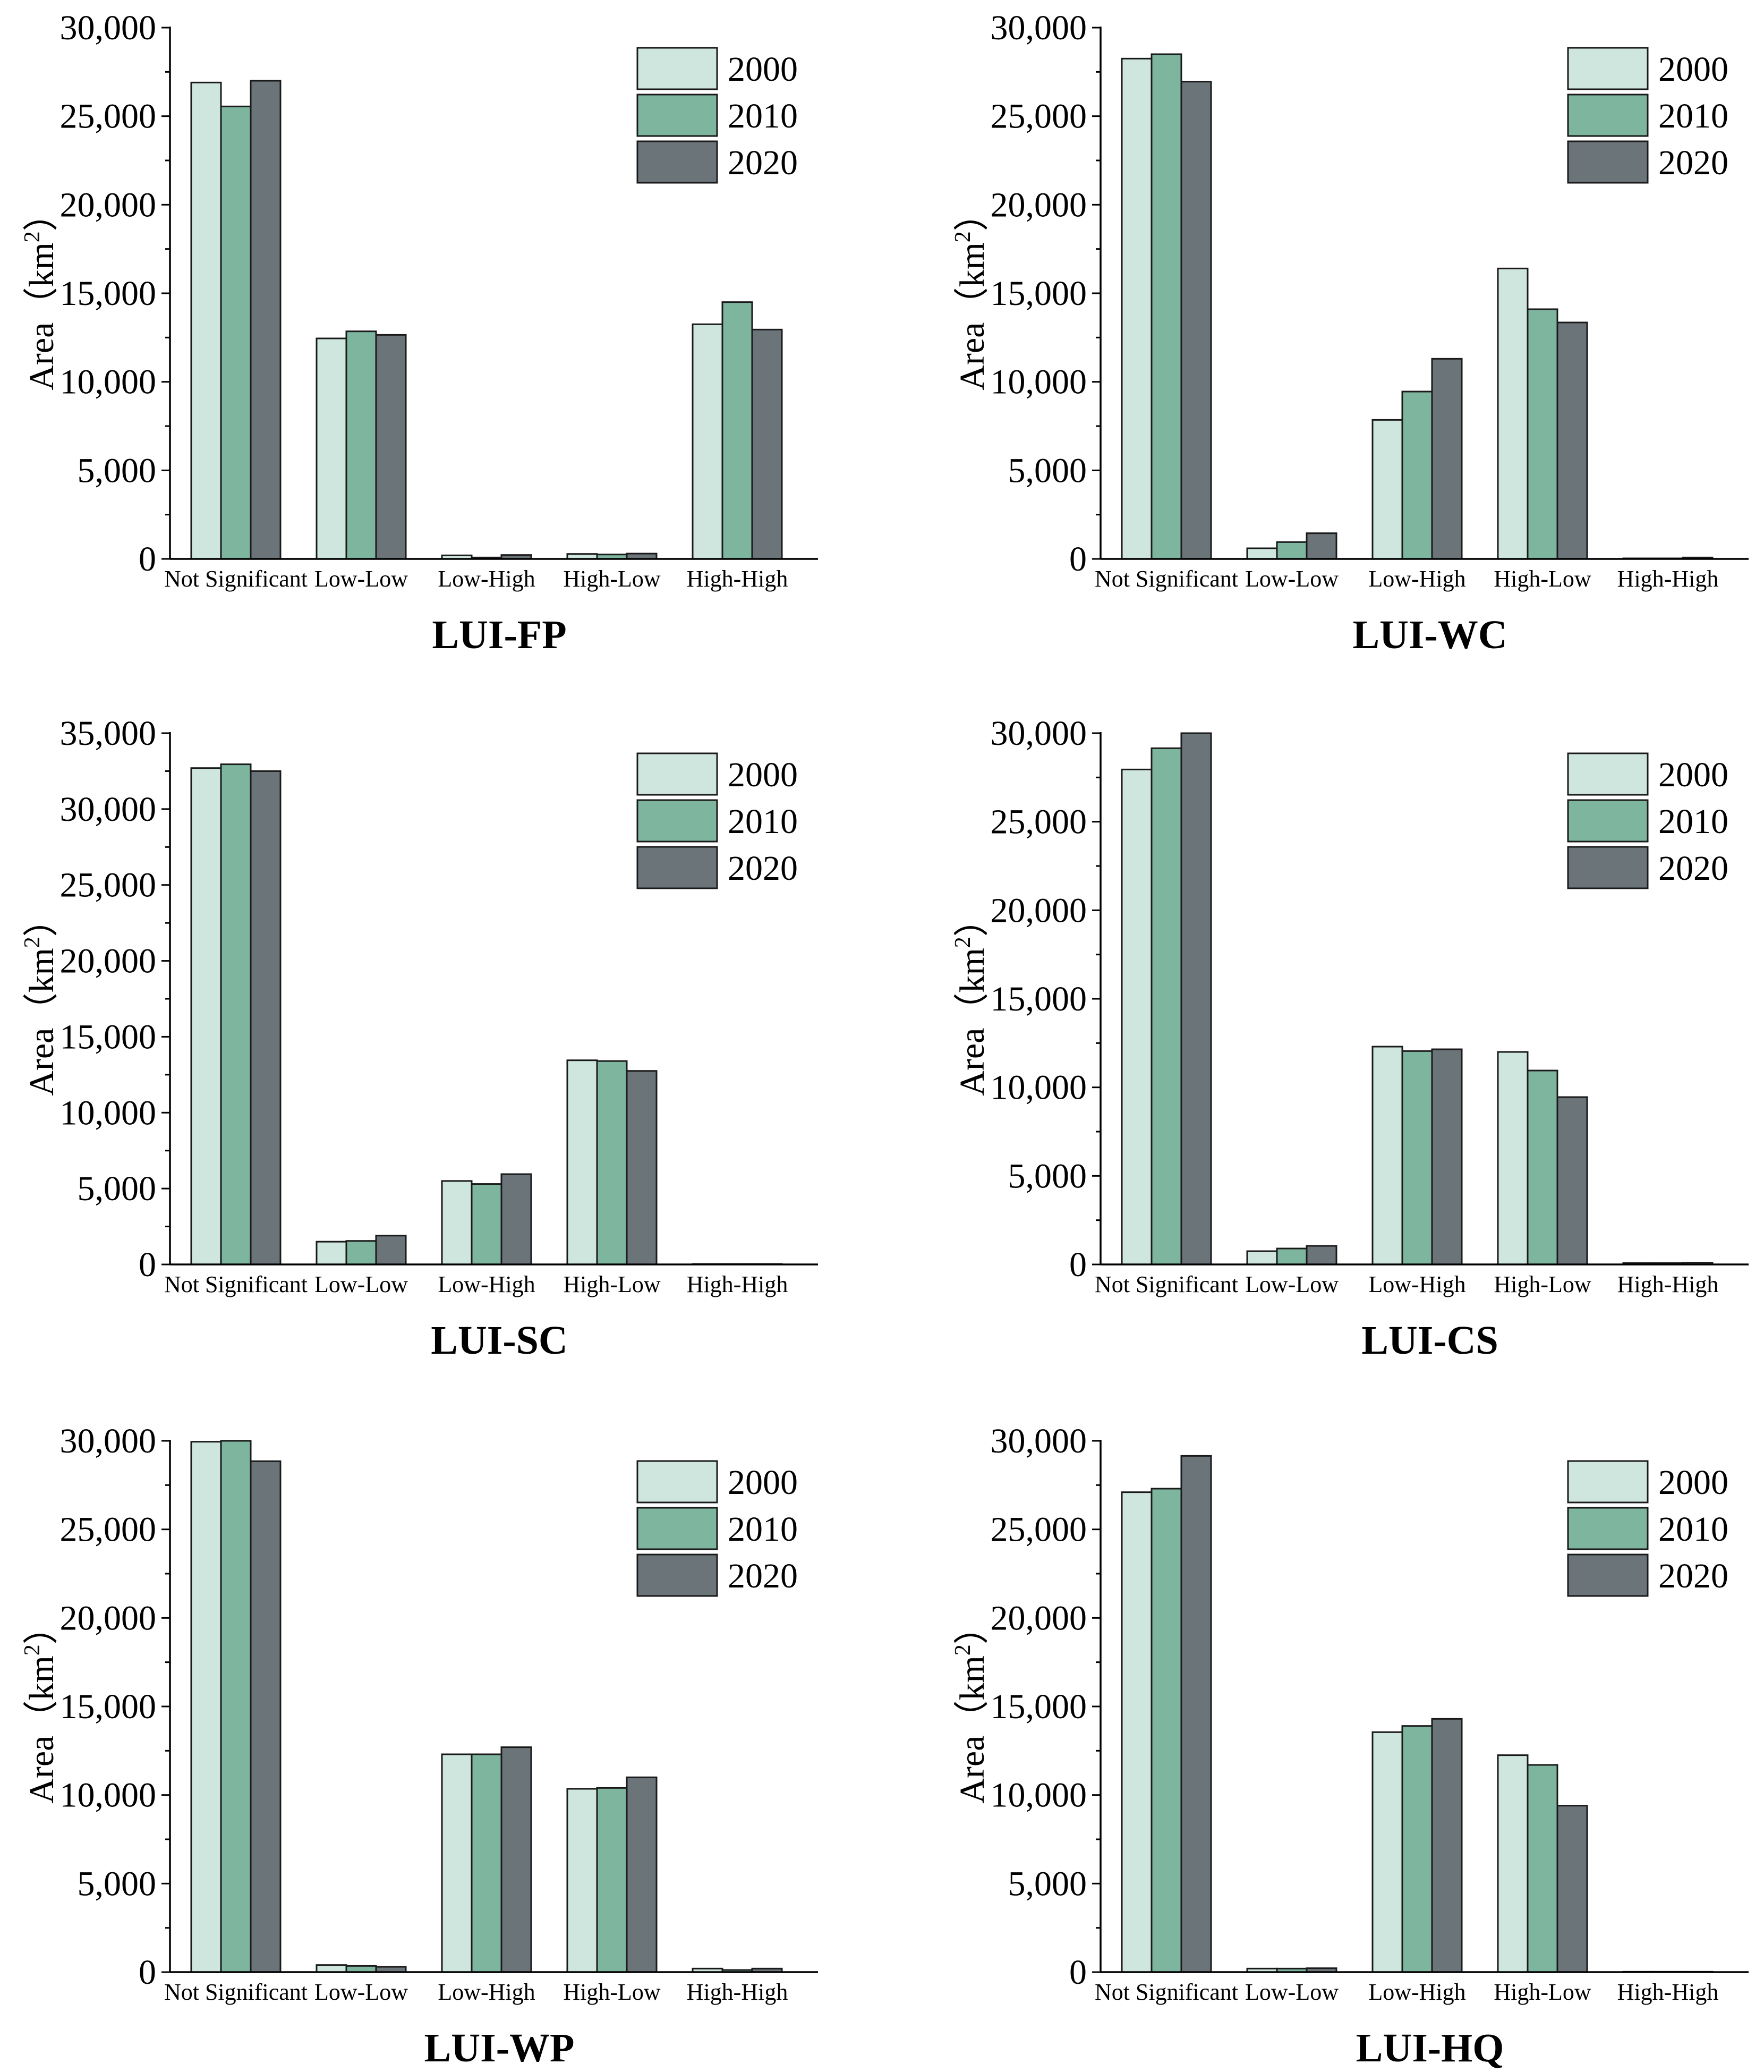 The image size is (1764, 2072). What do you see at coordinates (737, 430) in the screenshot?
I see `bar-2010-high-high` at bounding box center [737, 430].